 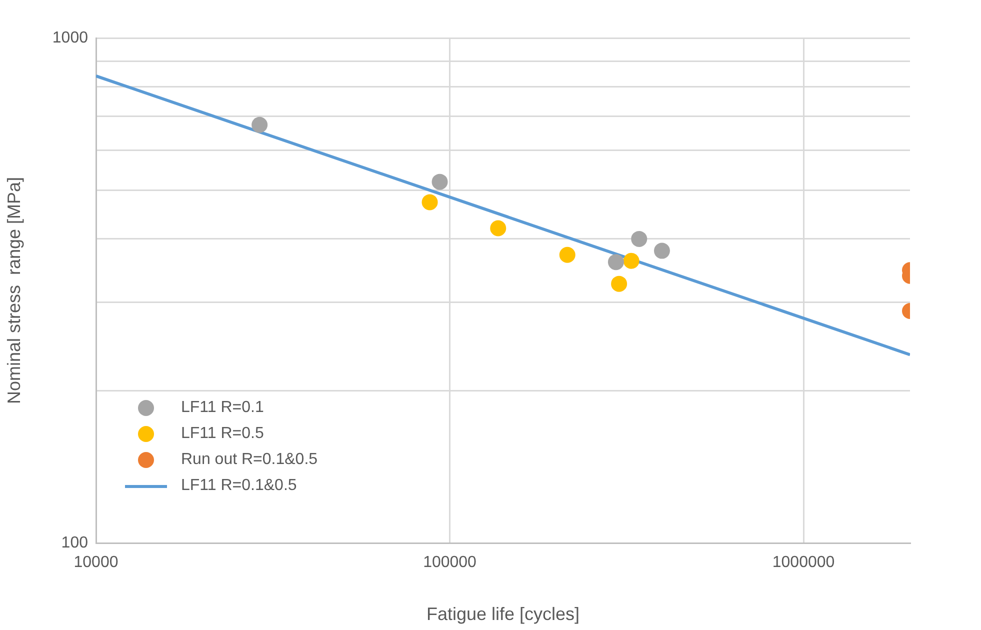 I want to click on legend-label: LF11 R=0.1&0.5, so click(x=239, y=486).